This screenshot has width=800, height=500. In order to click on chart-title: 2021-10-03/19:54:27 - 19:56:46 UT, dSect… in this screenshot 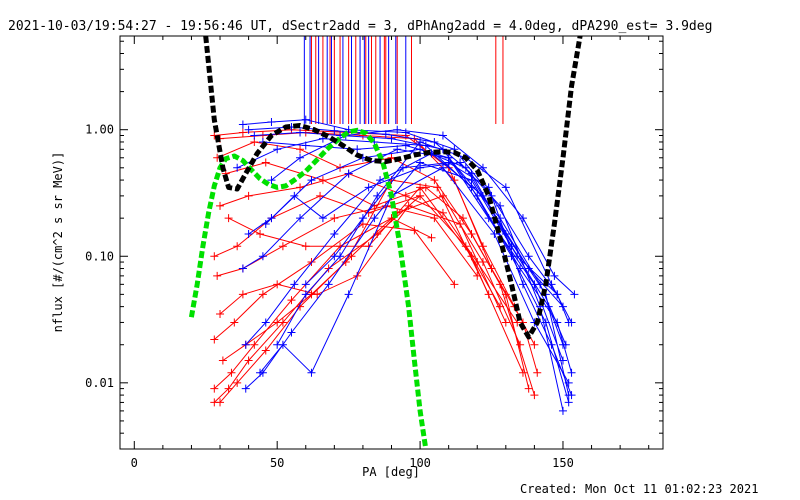, I will do `click(360, 26)`.